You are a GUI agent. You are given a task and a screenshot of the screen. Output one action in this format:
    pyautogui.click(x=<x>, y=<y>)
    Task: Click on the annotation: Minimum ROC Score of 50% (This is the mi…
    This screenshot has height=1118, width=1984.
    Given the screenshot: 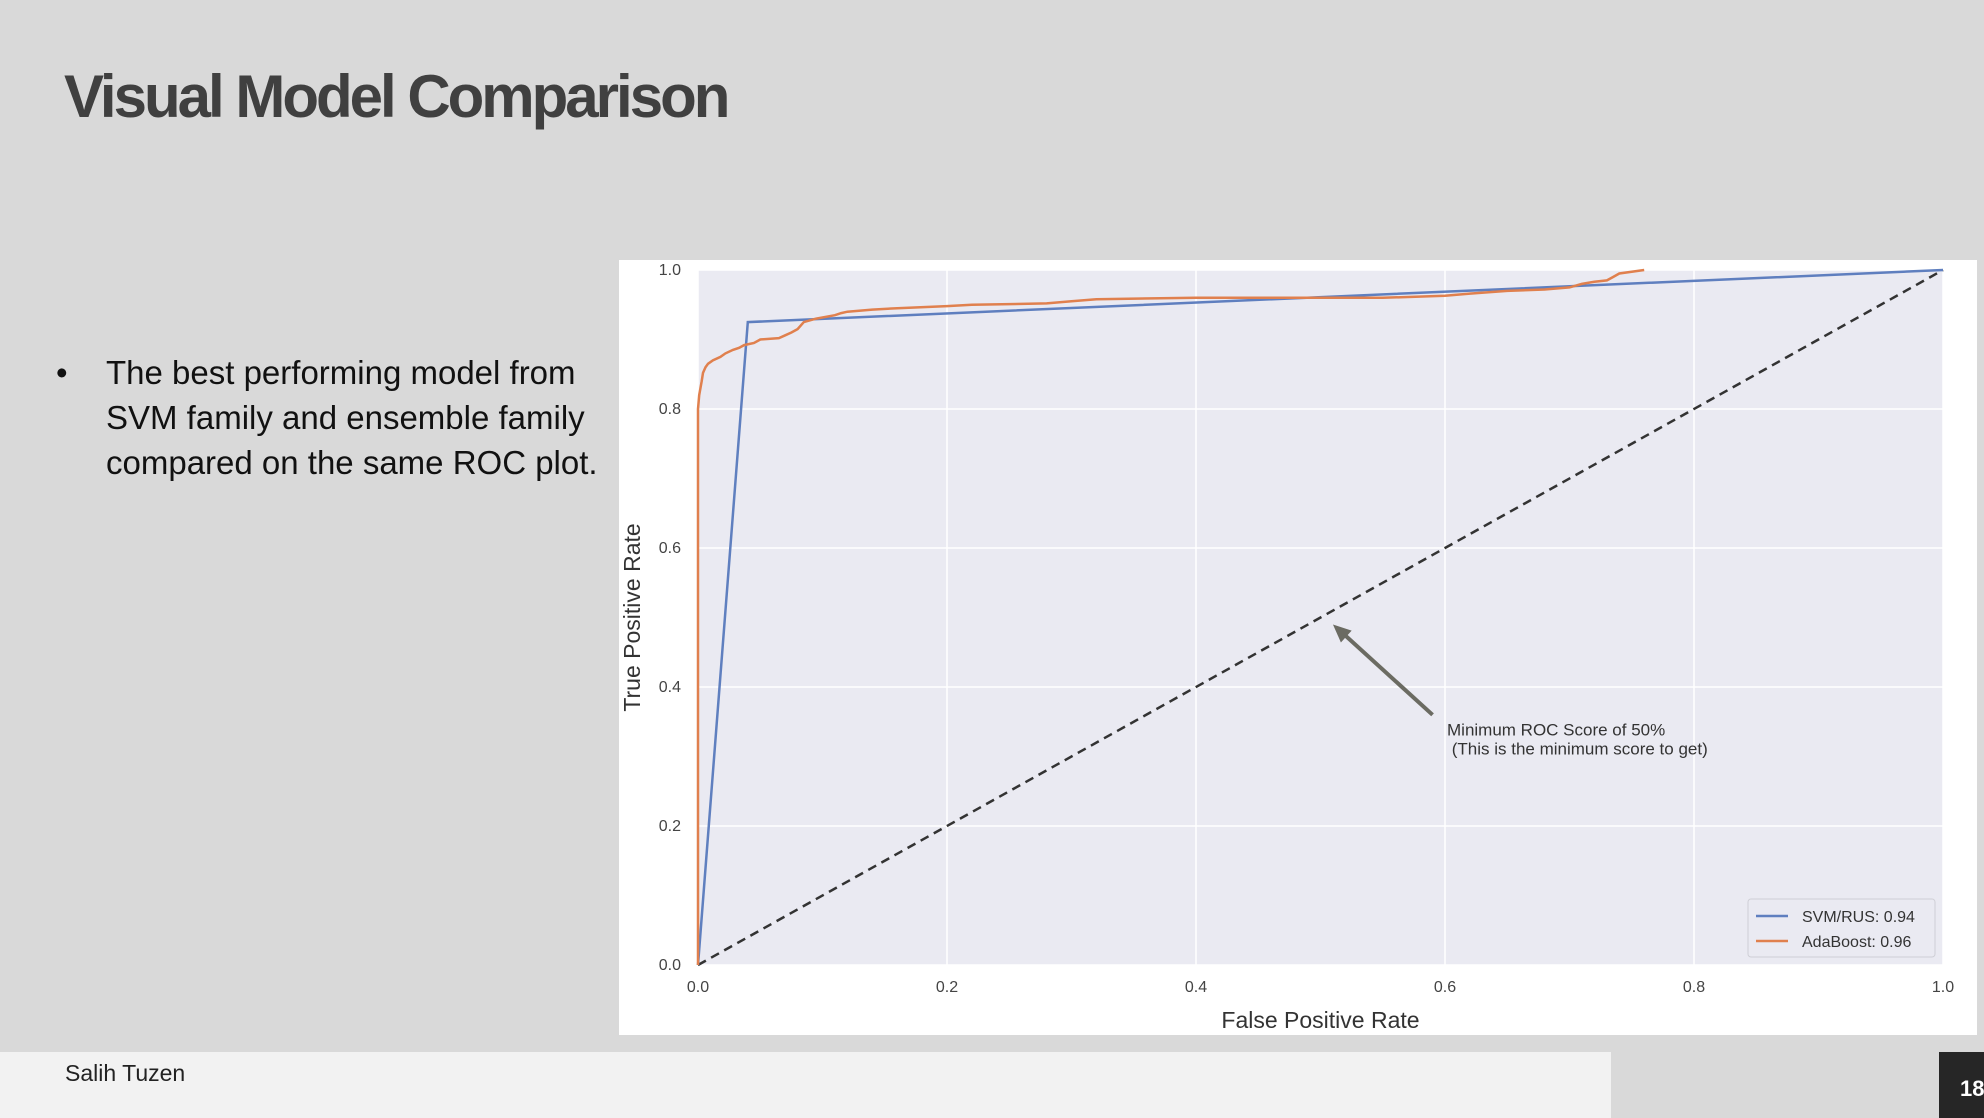 What is the action you would take?
    pyautogui.click(x=1520, y=691)
    